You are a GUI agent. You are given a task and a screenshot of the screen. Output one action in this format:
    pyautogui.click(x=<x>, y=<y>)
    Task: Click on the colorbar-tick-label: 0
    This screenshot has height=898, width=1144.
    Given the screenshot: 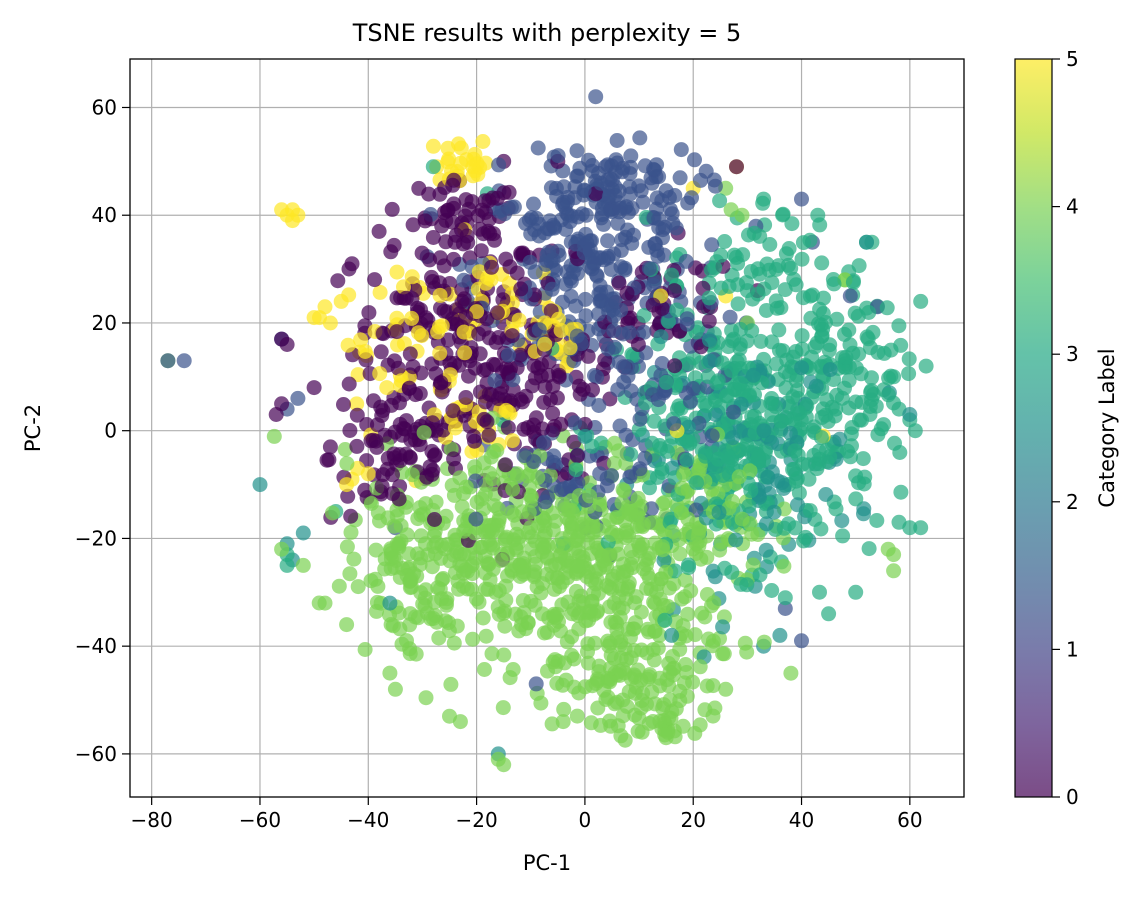 What is the action you would take?
    pyautogui.click(x=1072, y=797)
    